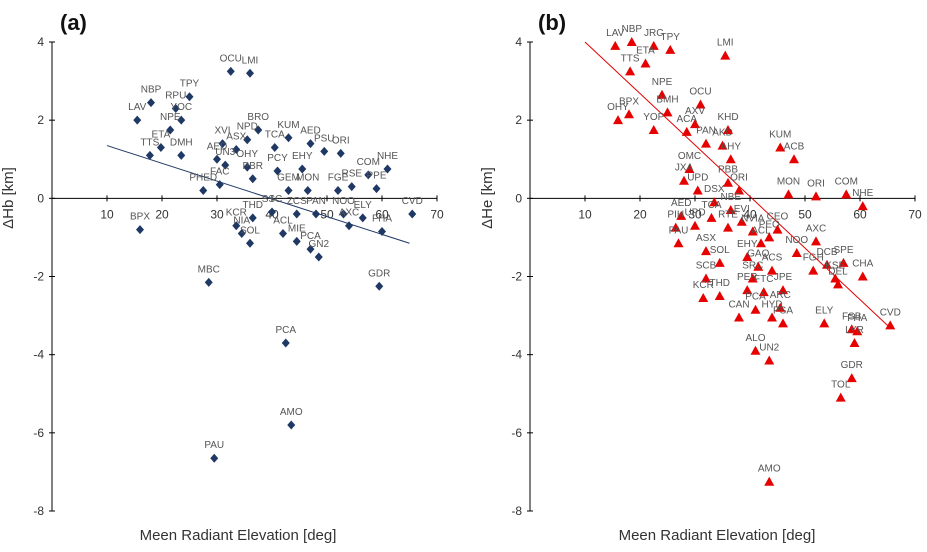  What do you see at coordinates (783, 277) in the screenshot?
I see `panel-b-point-label: JPE` at bounding box center [783, 277].